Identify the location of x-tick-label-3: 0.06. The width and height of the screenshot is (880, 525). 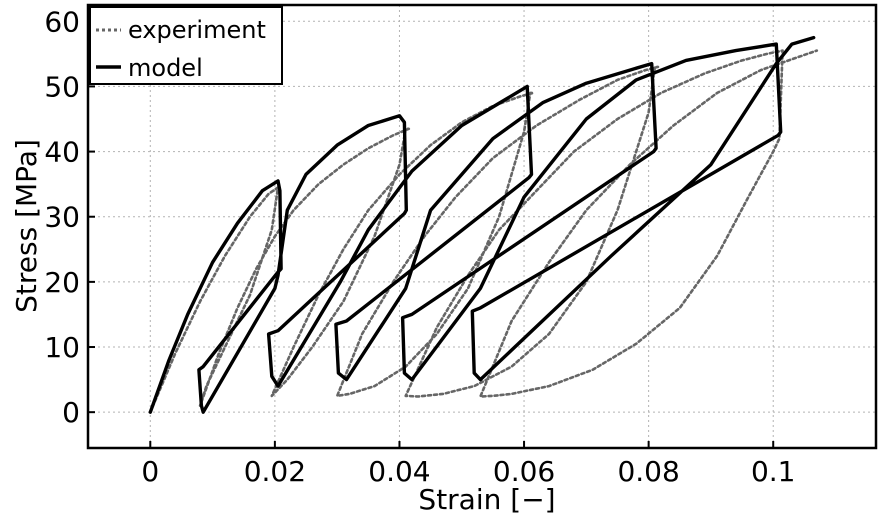
(524, 471).